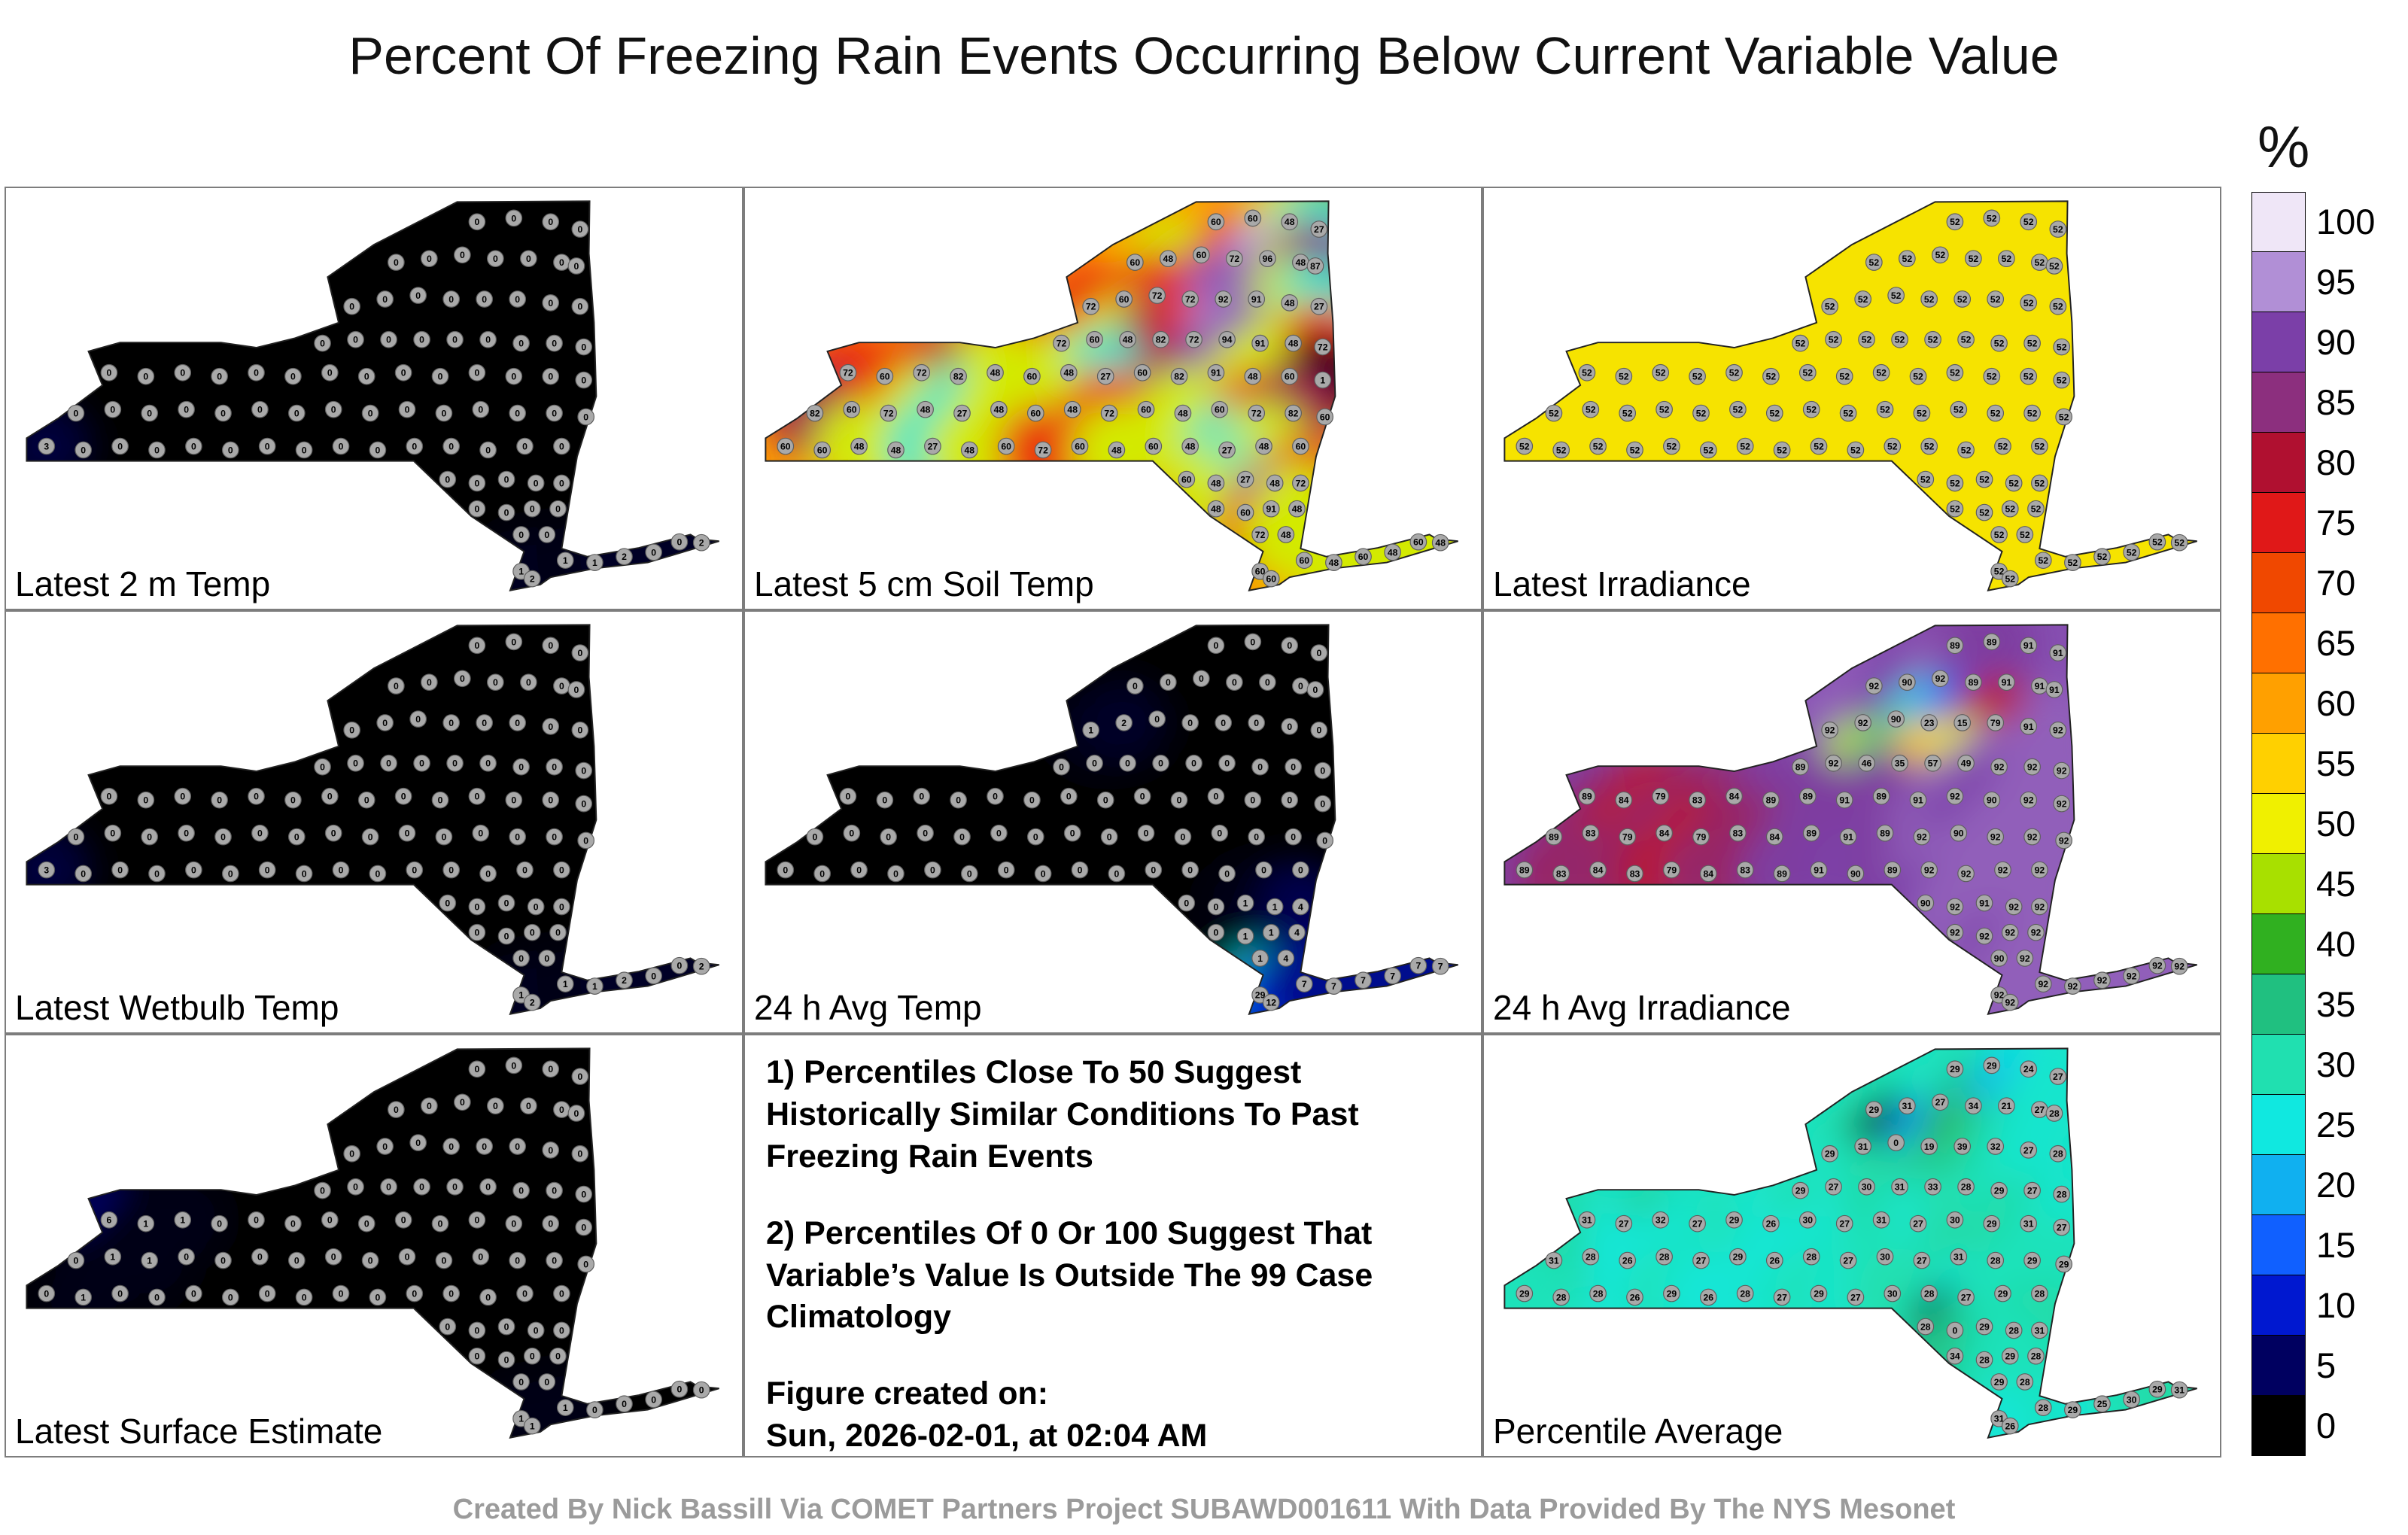  I want to click on colorbar-tick-label: 55, so click(2336, 763).